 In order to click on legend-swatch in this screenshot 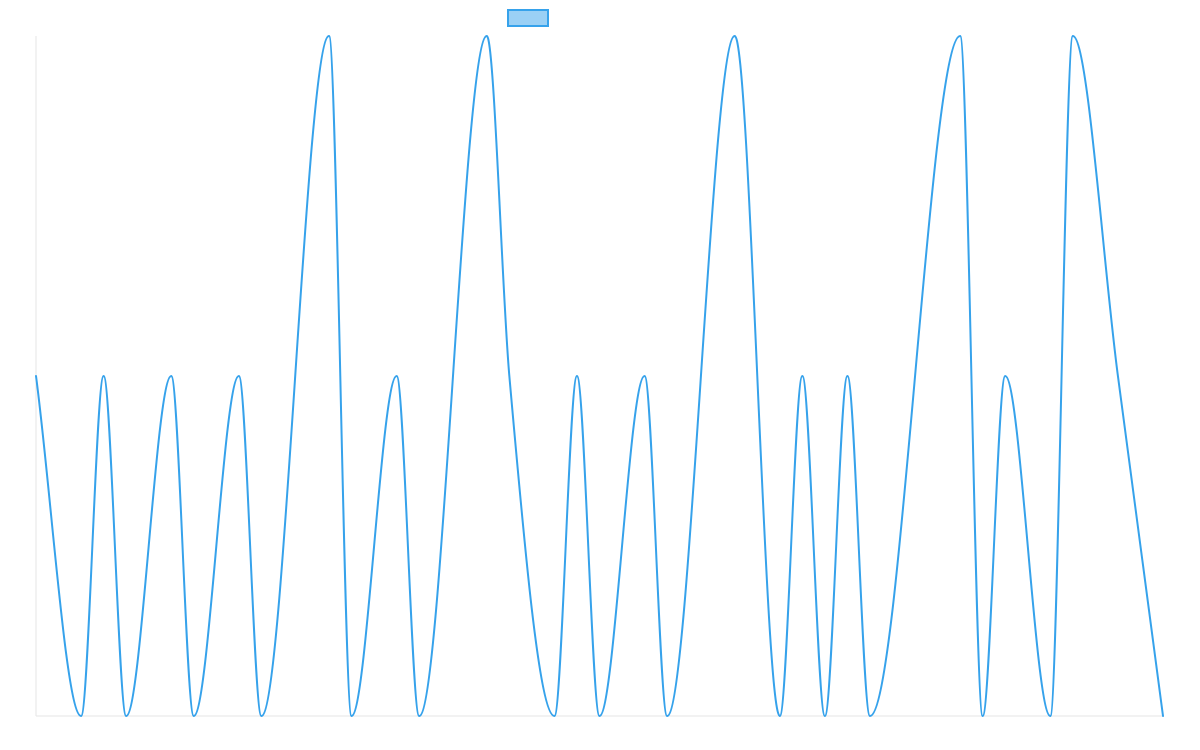, I will do `click(528, 18)`.